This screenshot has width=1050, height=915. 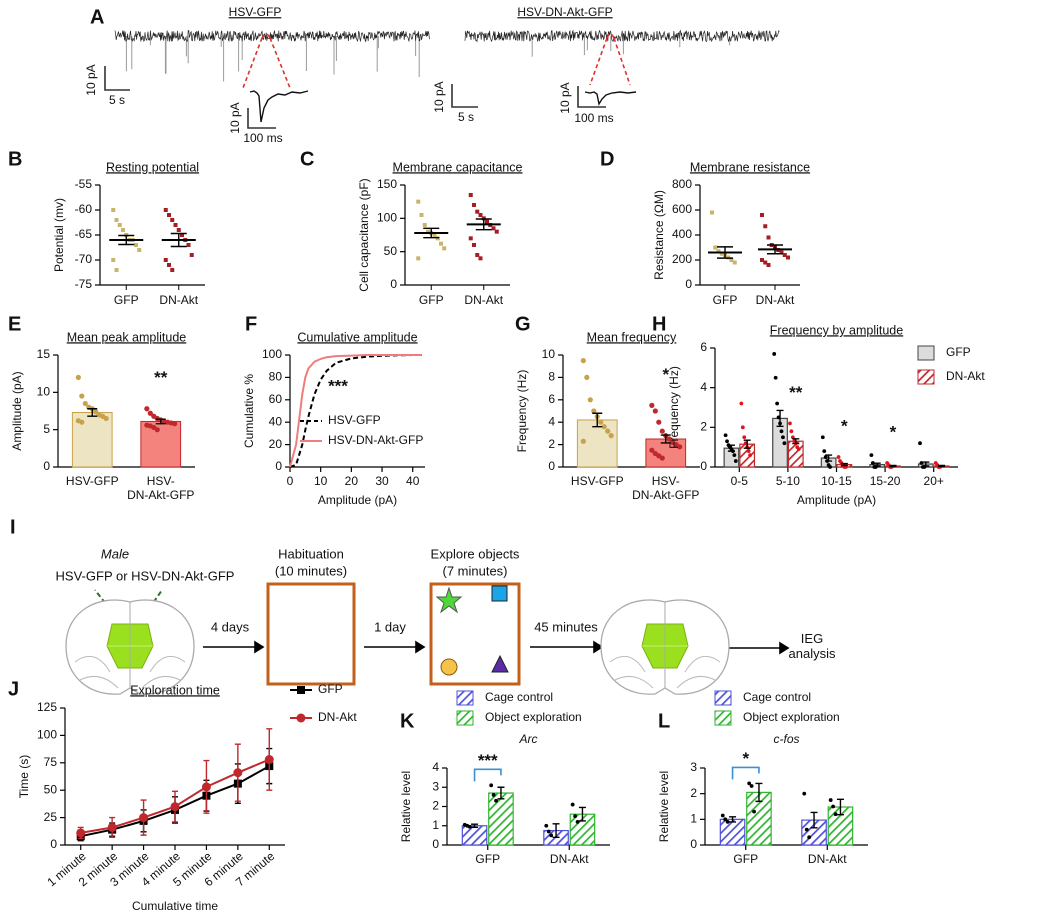 I want to click on panel-letter: L, so click(x=664, y=721).